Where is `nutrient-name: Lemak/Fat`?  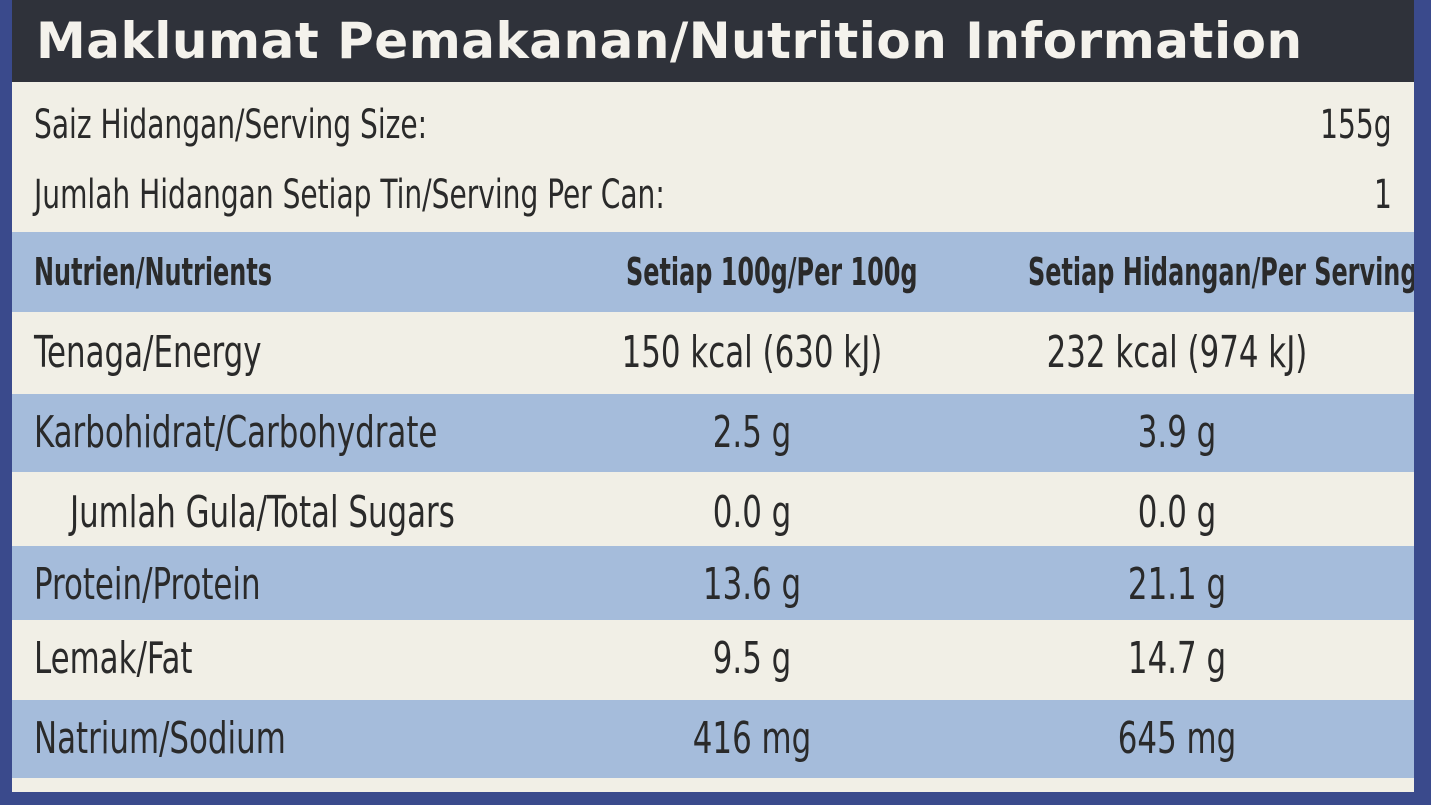
nutrient-name: Lemak/Fat is located at coordinates (113, 658).